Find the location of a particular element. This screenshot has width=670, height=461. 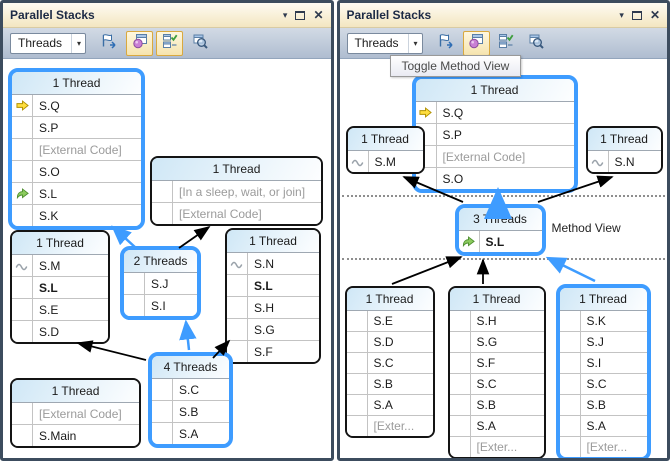

thread-stack-box: 1 Thread S.Q S.P [External Code] S.O S.L S.K is located at coordinates (76, 149).